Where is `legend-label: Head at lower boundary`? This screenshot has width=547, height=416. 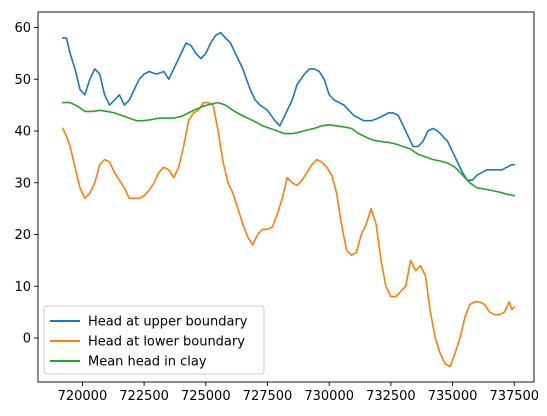 legend-label: Head at lower boundary is located at coordinates (166, 342).